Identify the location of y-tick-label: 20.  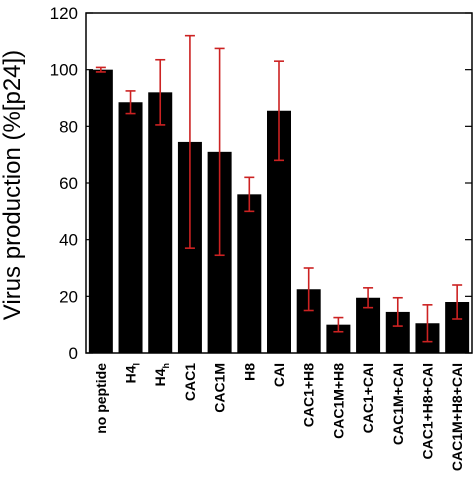
(68, 296).